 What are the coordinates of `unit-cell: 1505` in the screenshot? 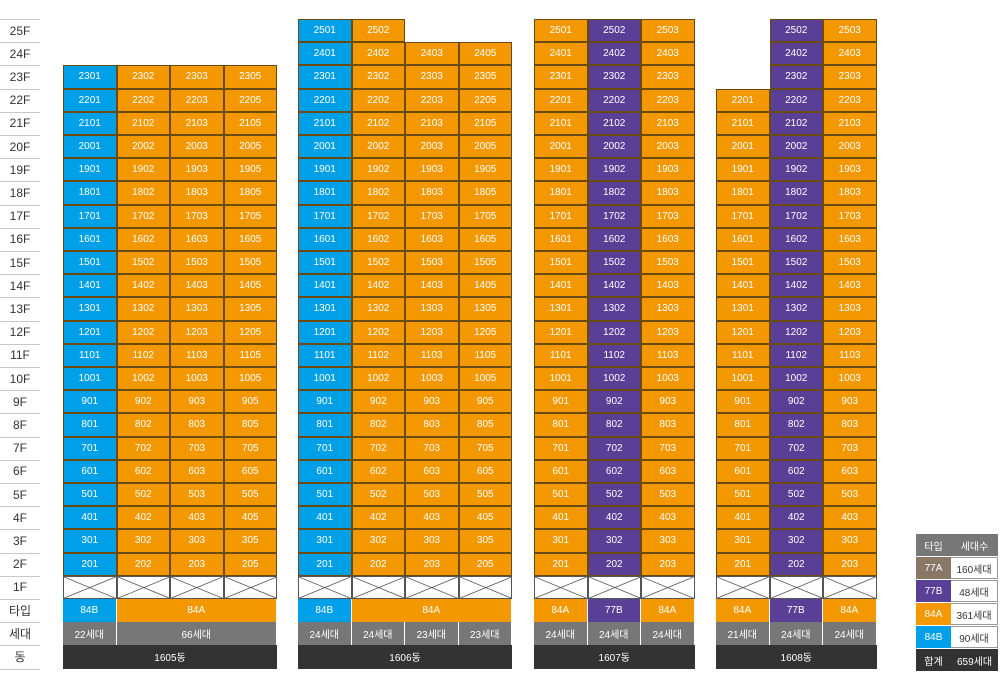 It's located at (250, 263).